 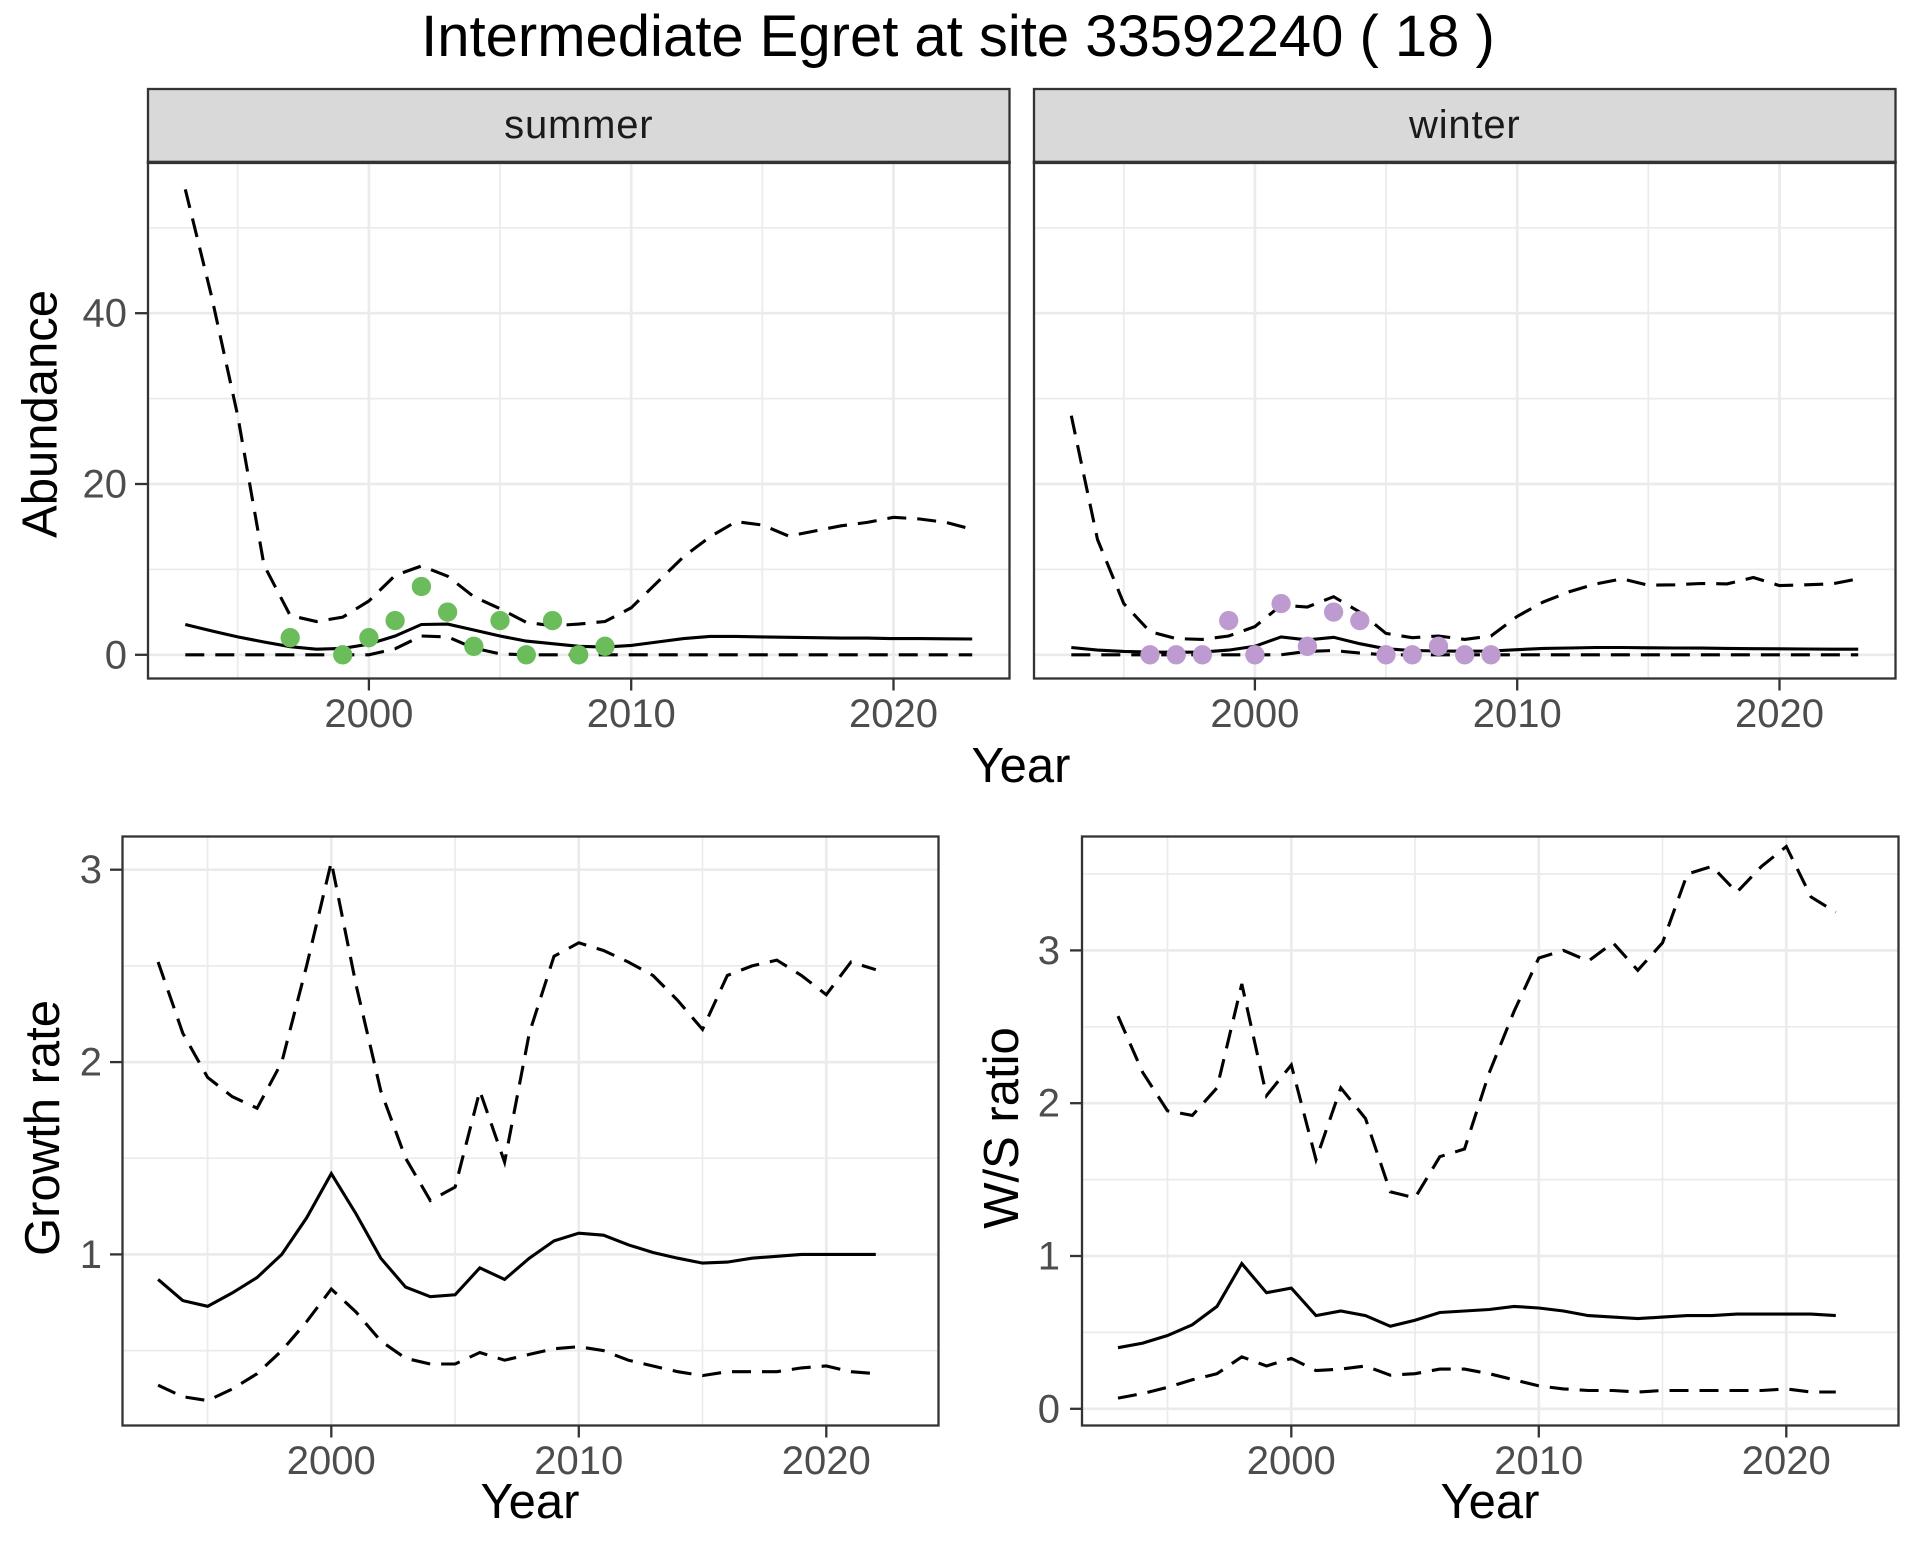 I want to click on svg-text: 40, so click(x=105, y=314).